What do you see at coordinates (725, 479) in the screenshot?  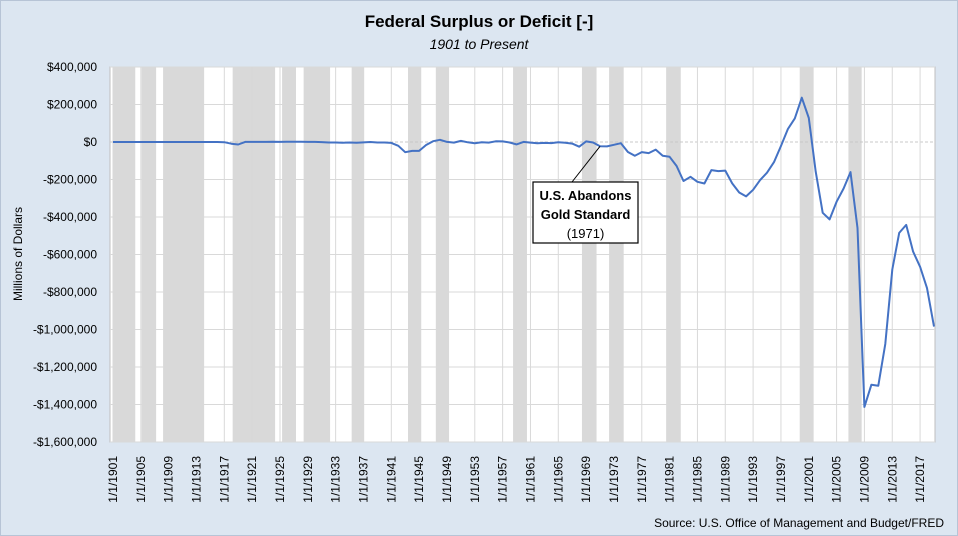 I see `x-tick-label: 1/1/1989` at bounding box center [725, 479].